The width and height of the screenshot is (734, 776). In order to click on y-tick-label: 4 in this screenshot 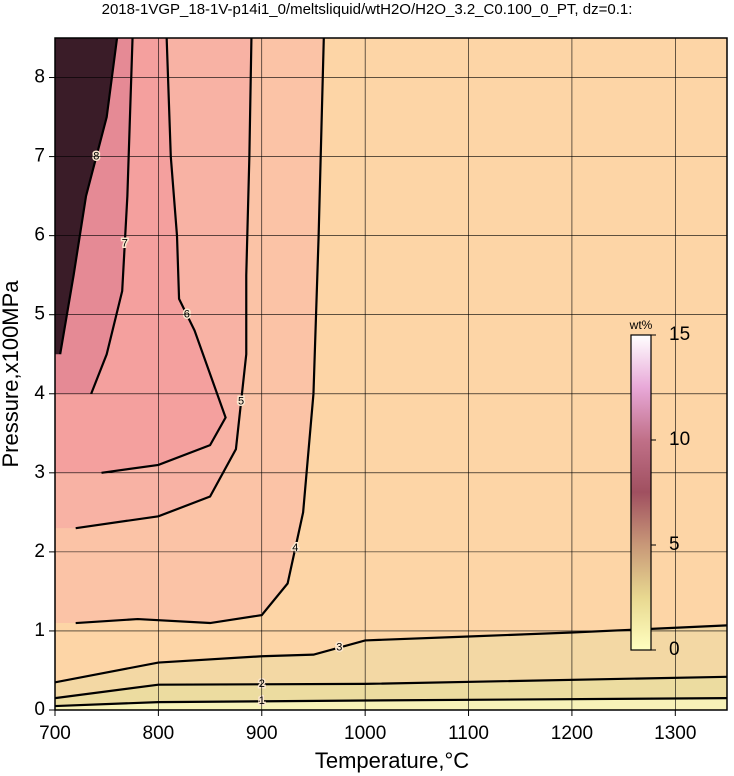, I will do `click(39, 393)`.